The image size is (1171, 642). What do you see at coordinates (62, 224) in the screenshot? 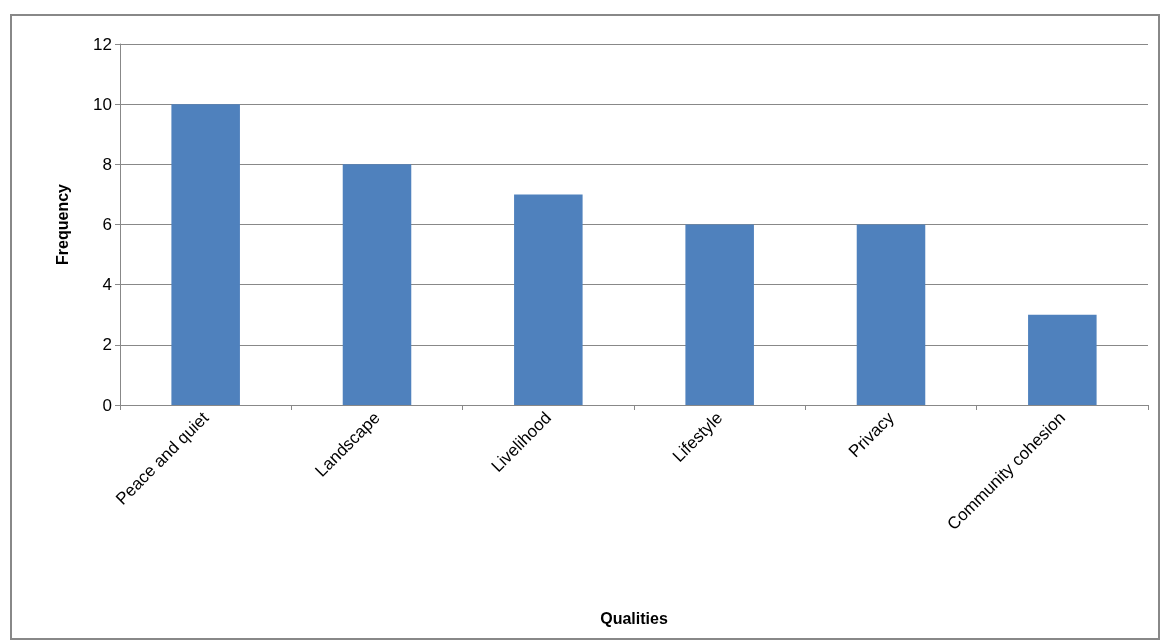
I see `y-axis-title: Frequency` at bounding box center [62, 224].